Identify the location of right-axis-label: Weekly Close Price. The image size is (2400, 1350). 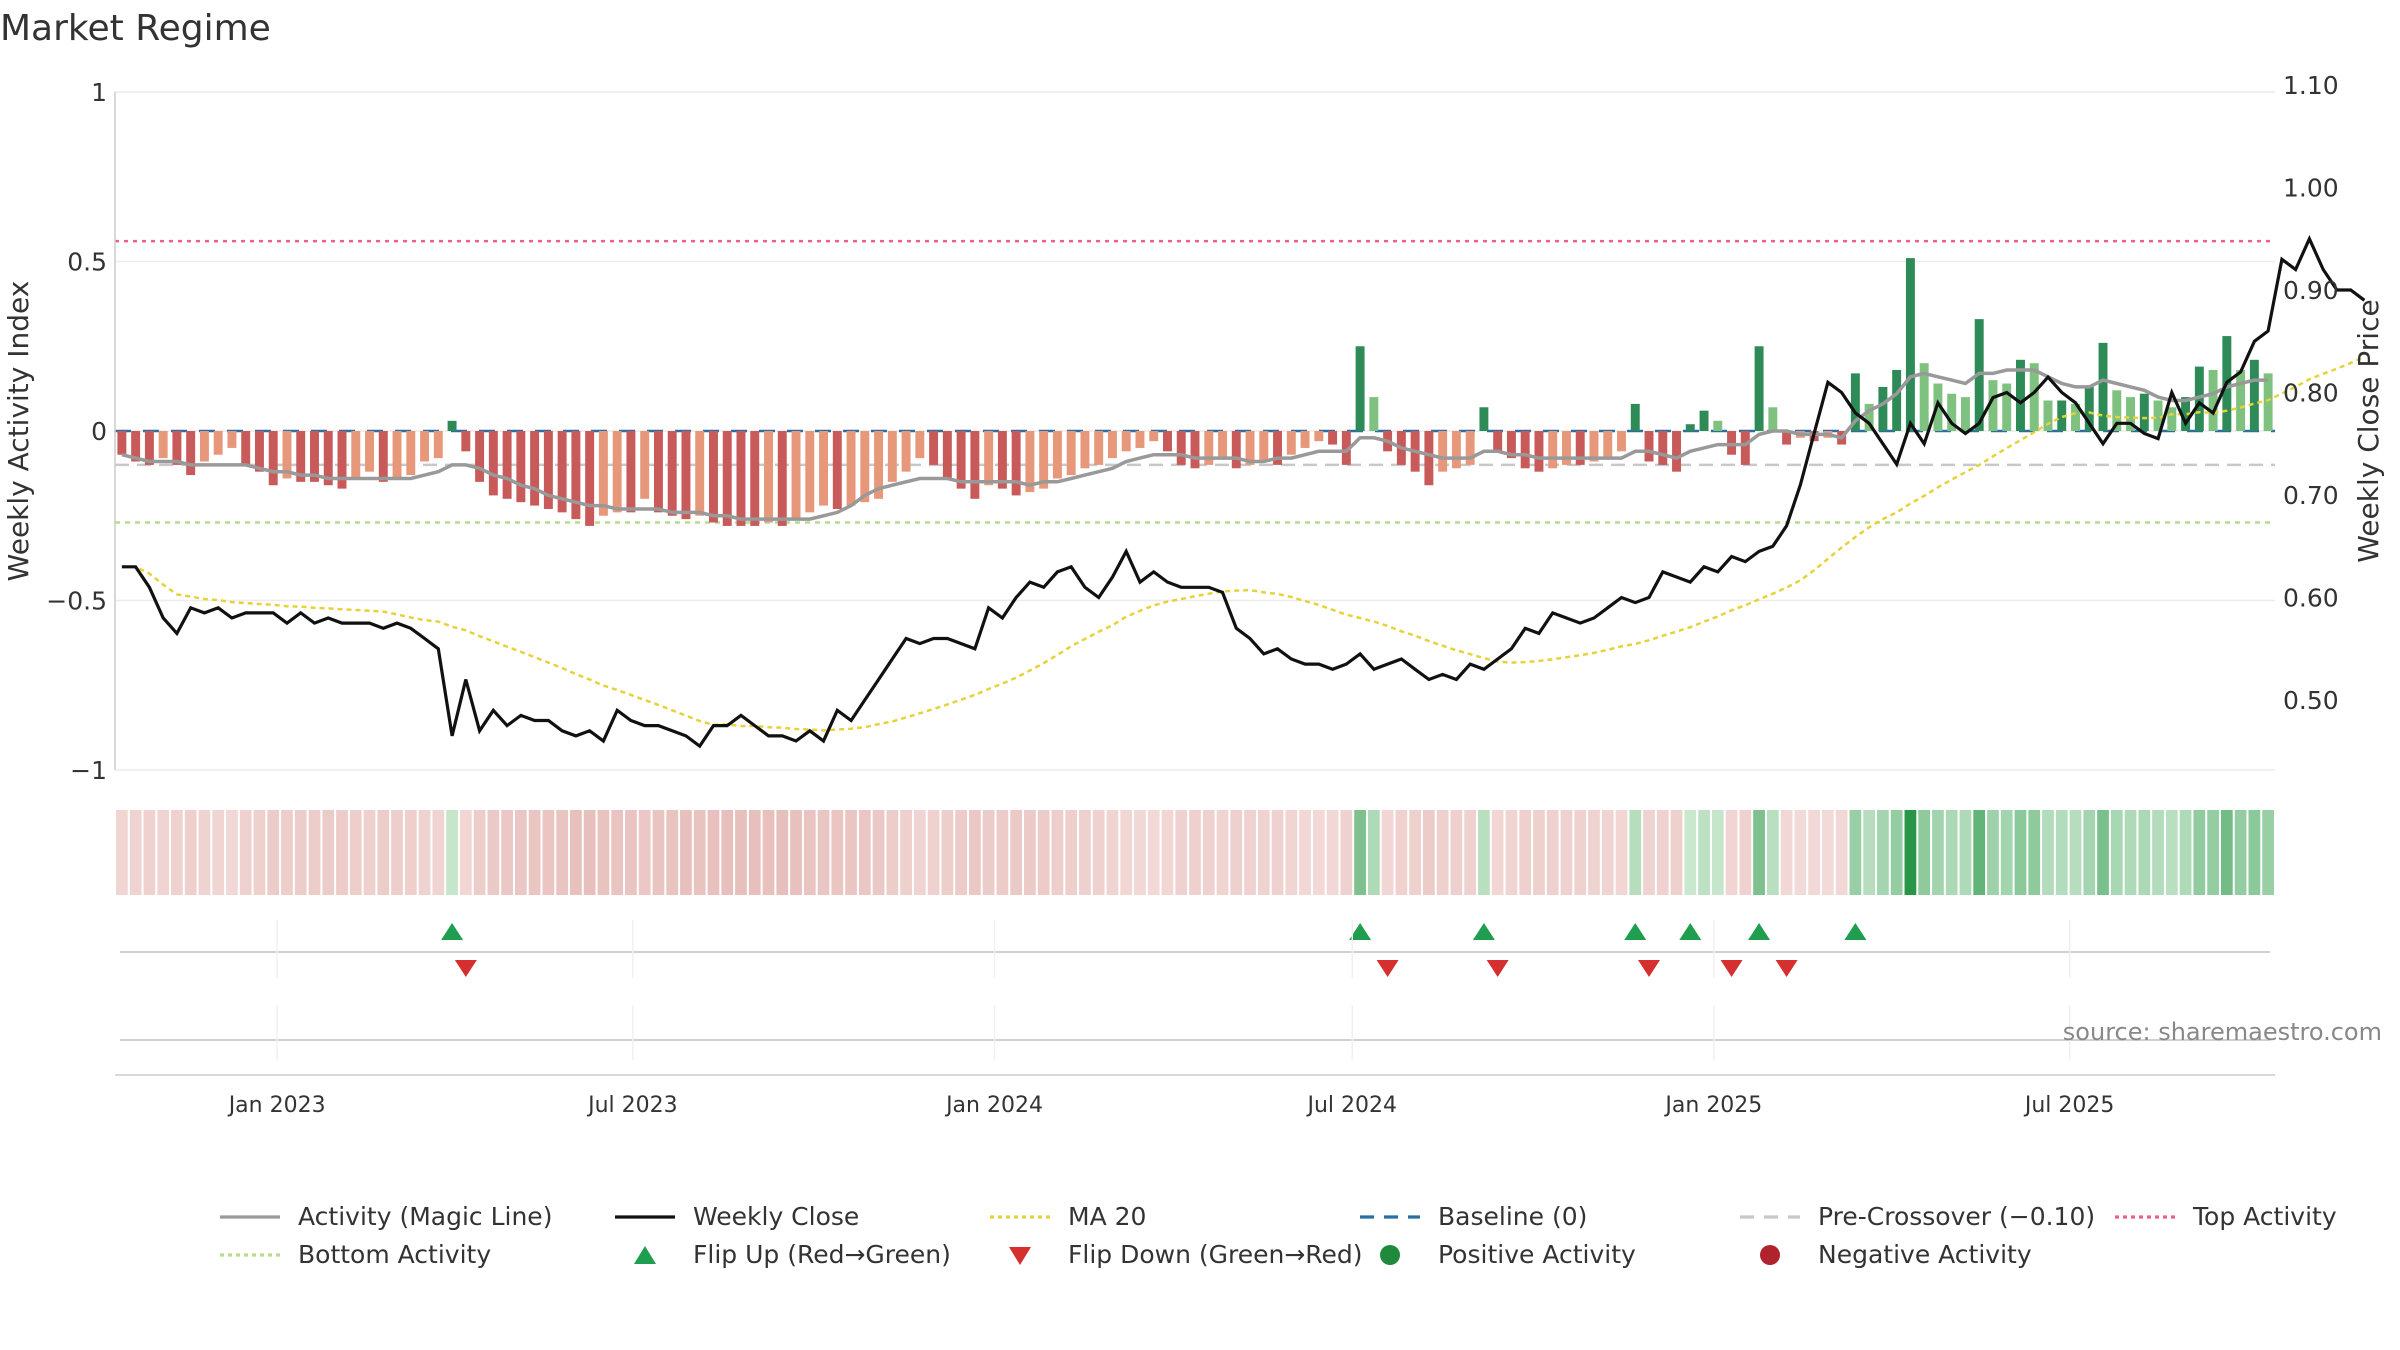
(2368, 430).